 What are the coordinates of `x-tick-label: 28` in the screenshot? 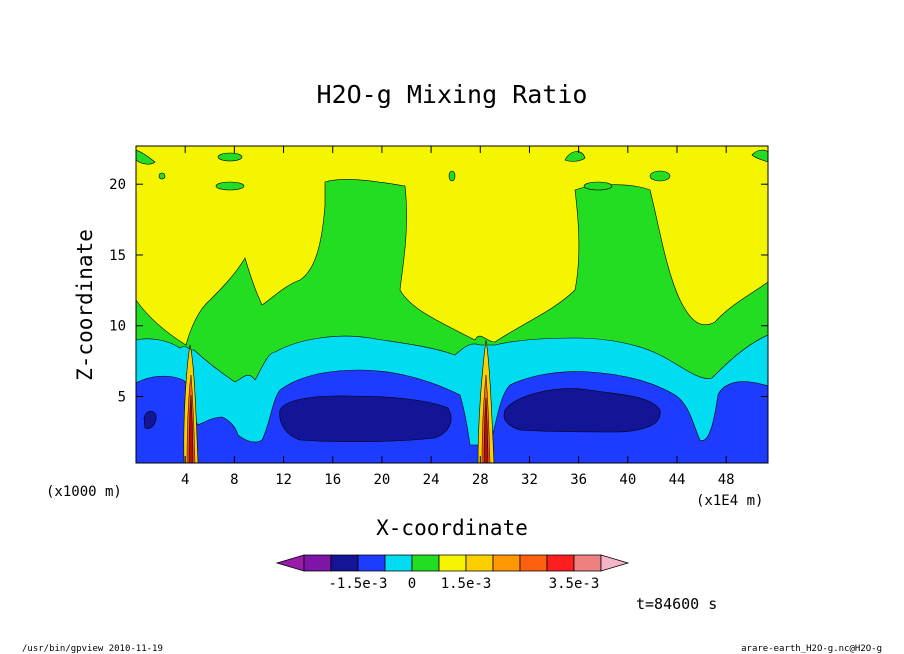 It's located at (480, 480).